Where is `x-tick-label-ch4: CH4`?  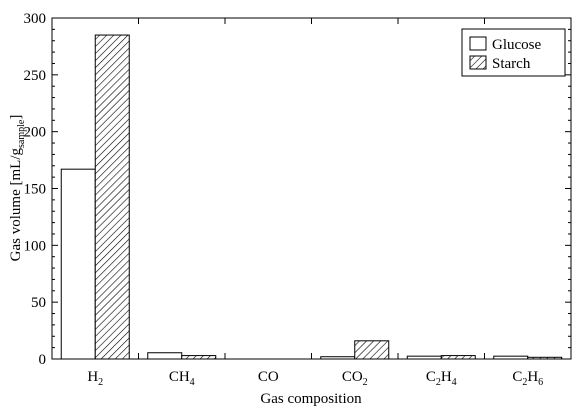 x-tick-label-ch4: CH4 is located at coordinates (182, 378).